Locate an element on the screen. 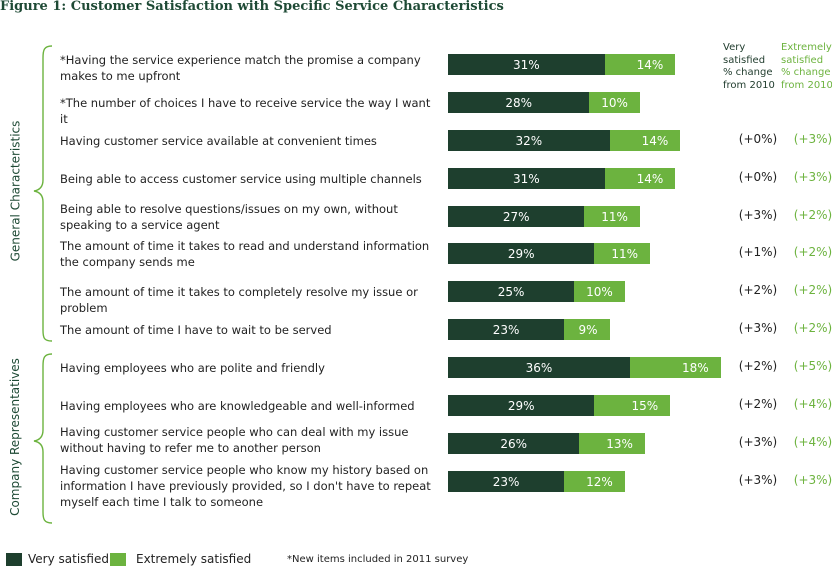  bar-very-satisfied: 25% is located at coordinates (511, 291).